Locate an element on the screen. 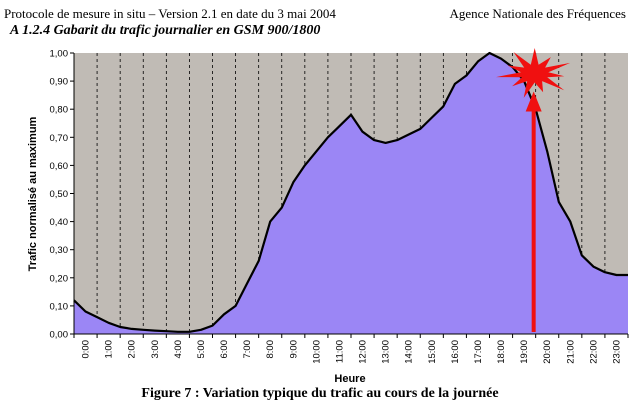 The width and height of the screenshot is (640, 412). x-tick-label: 23:00 is located at coordinates (616, 352).